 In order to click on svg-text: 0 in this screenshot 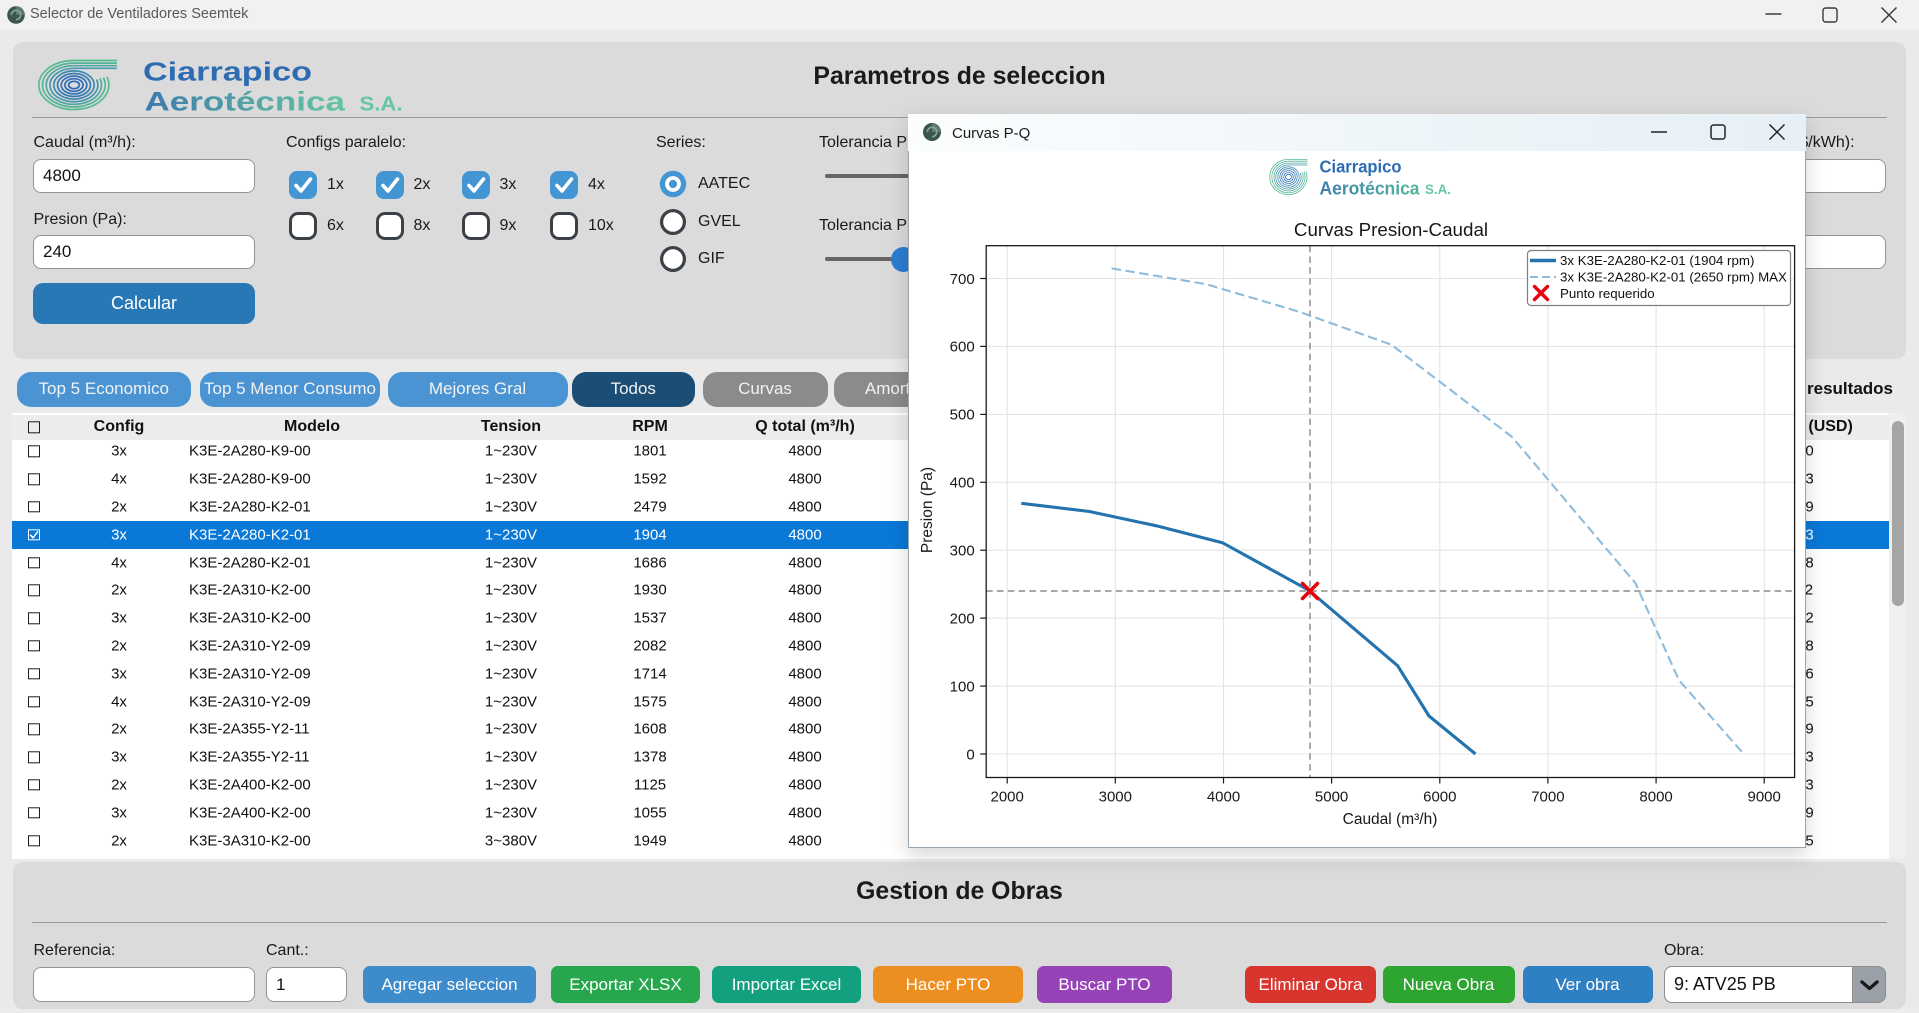, I will do `click(970, 754)`.